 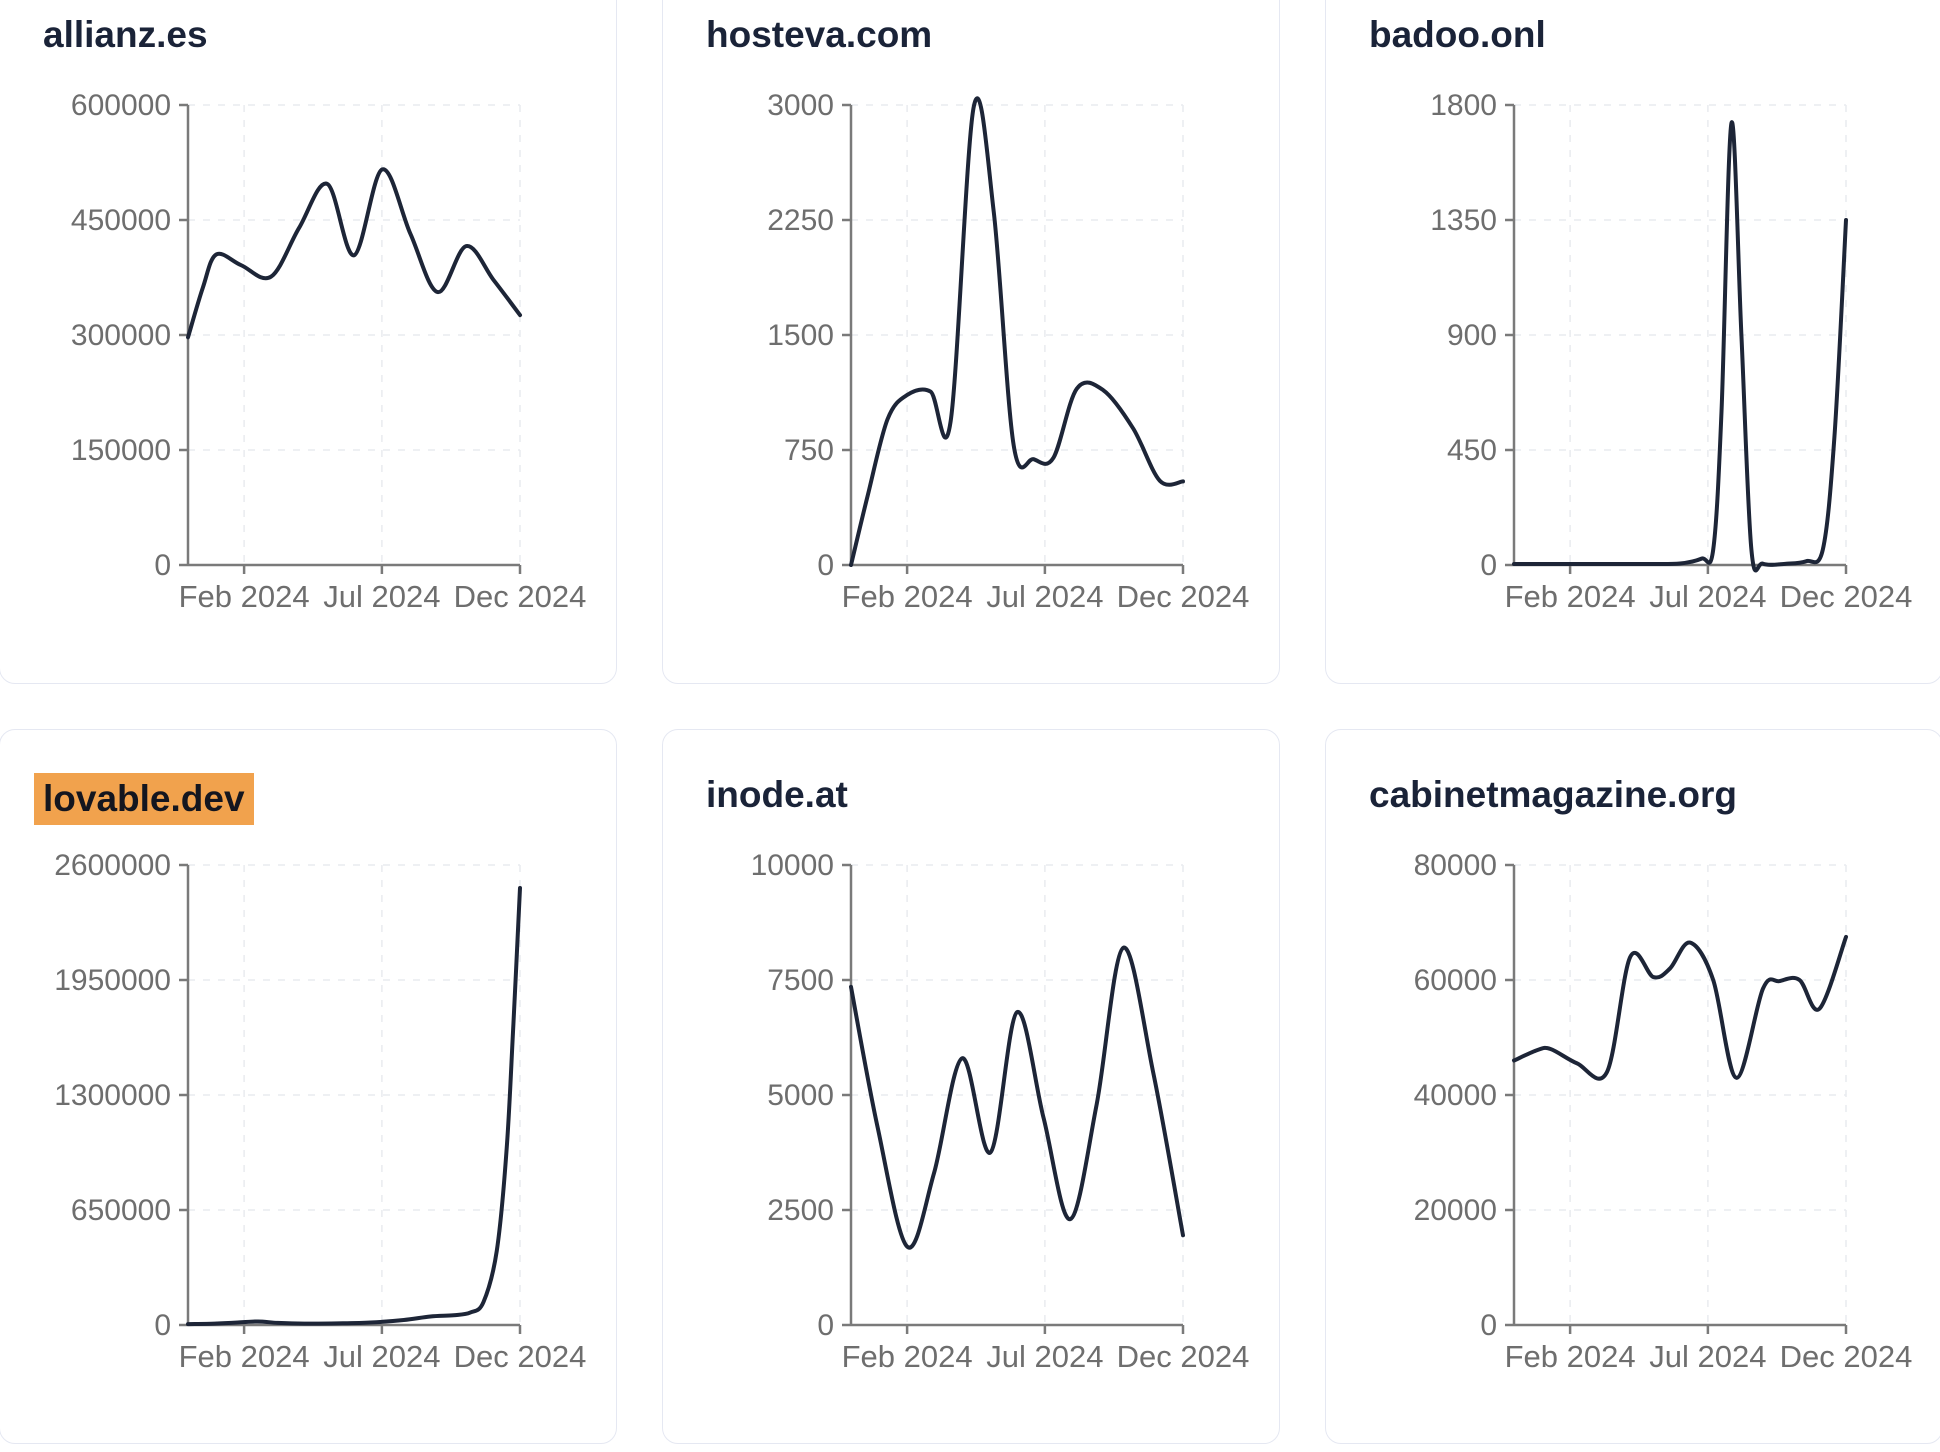 I want to click on domain-title-text: badoo.onl, so click(x=1457, y=34).